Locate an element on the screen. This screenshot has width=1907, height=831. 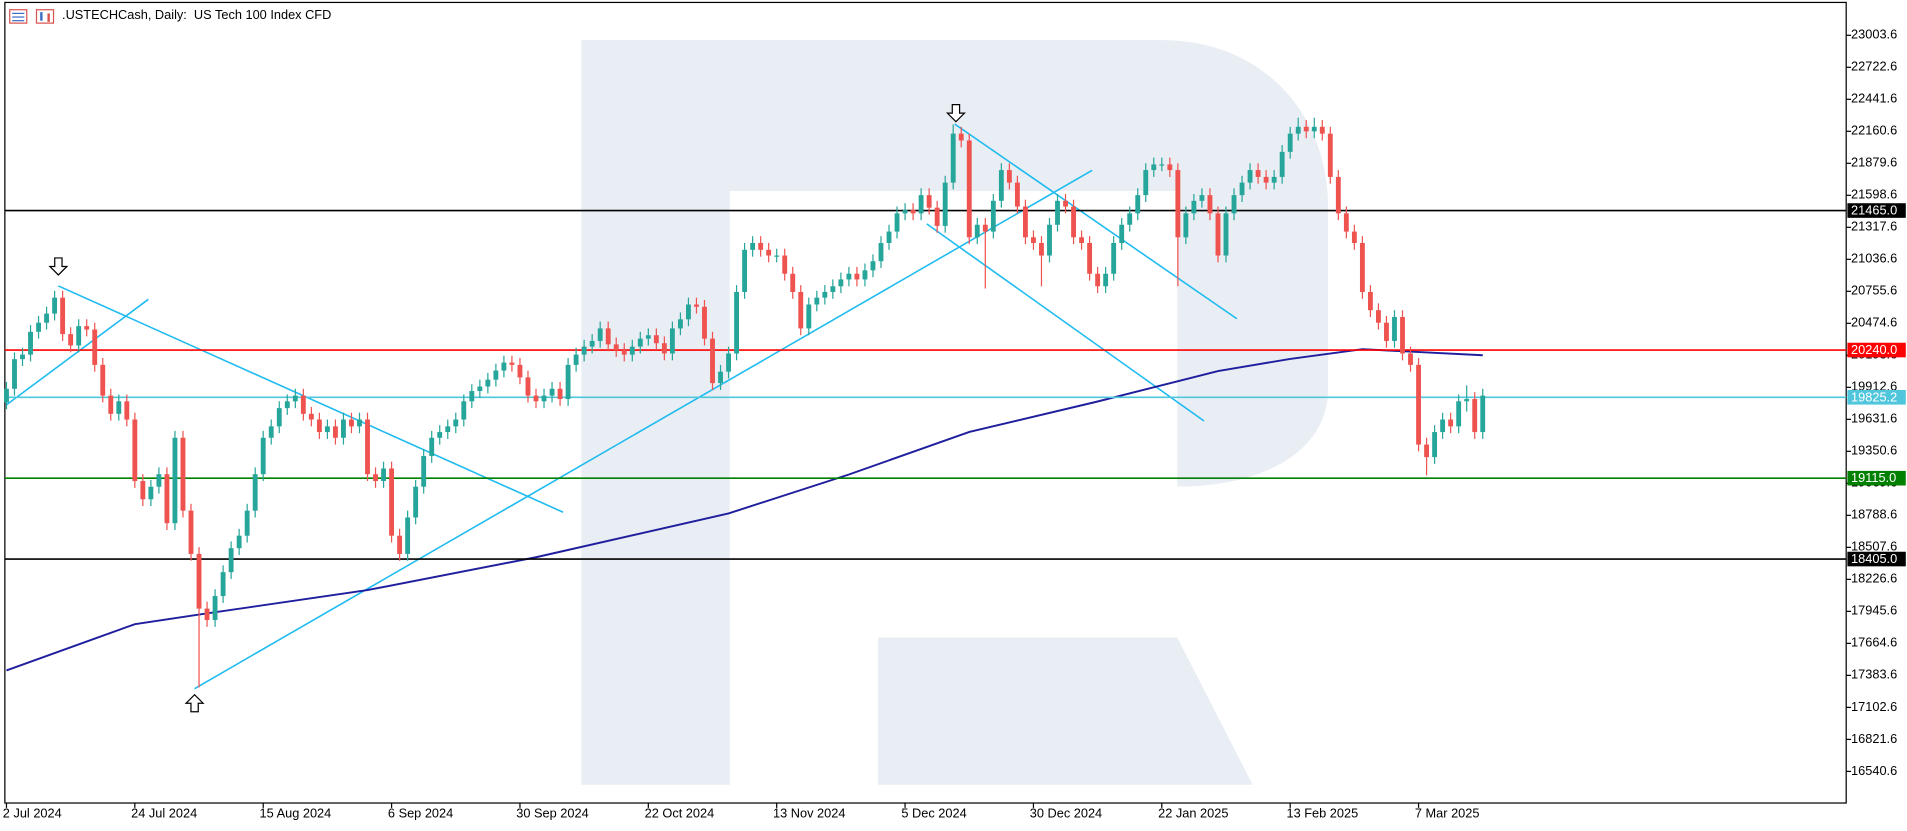
x-tick-label: 15 Aug 2024 is located at coordinates (296, 812).